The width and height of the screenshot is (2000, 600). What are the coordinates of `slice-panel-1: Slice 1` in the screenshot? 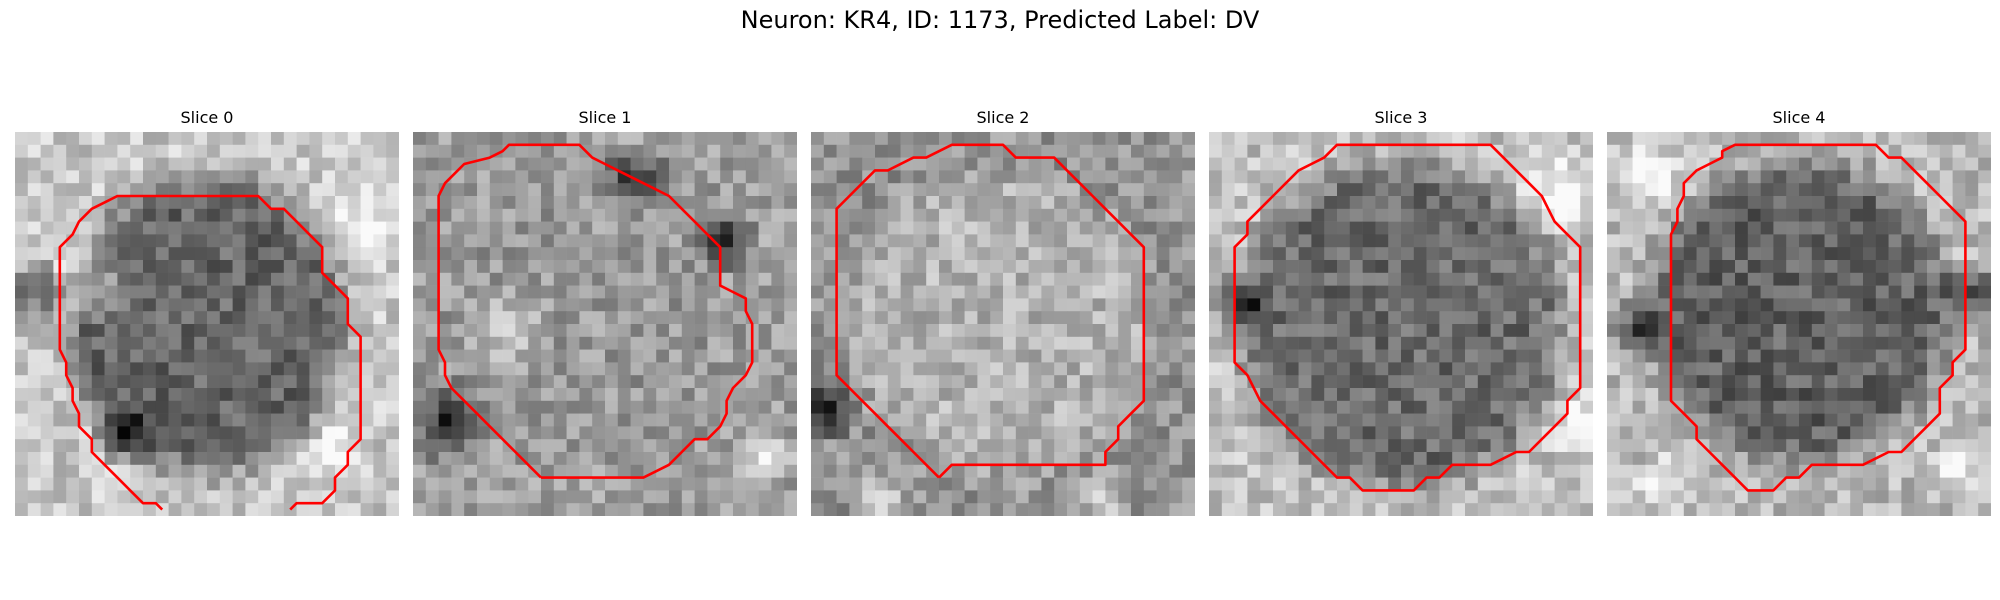 It's located at (605, 310).